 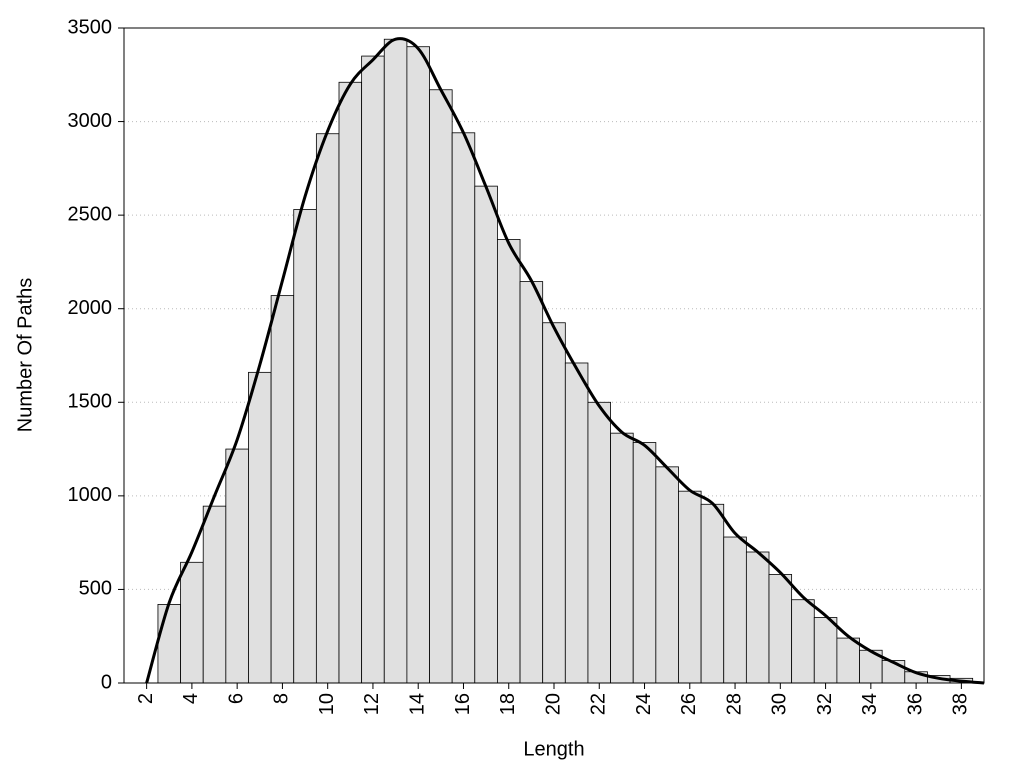 What do you see at coordinates (90, 27) in the screenshot?
I see `y-tick-label: 3500` at bounding box center [90, 27].